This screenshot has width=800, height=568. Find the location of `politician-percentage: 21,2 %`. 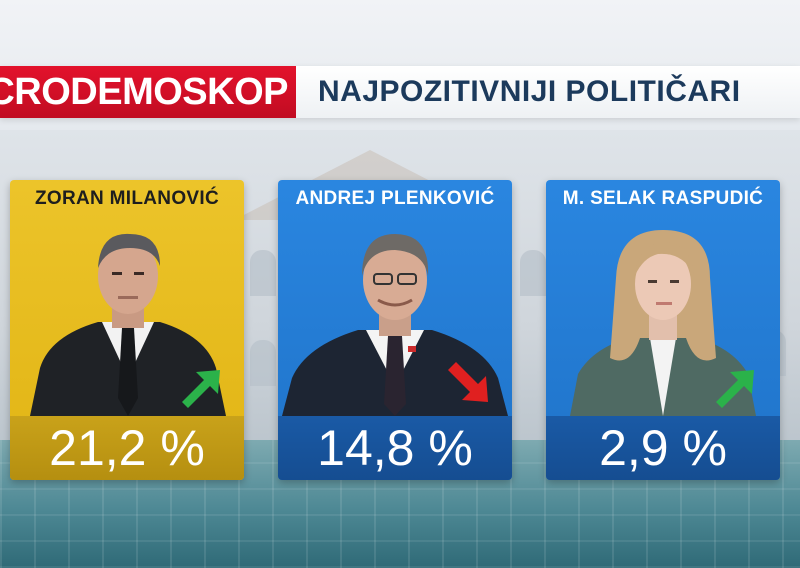

politician-percentage: 21,2 % is located at coordinates (127, 448).